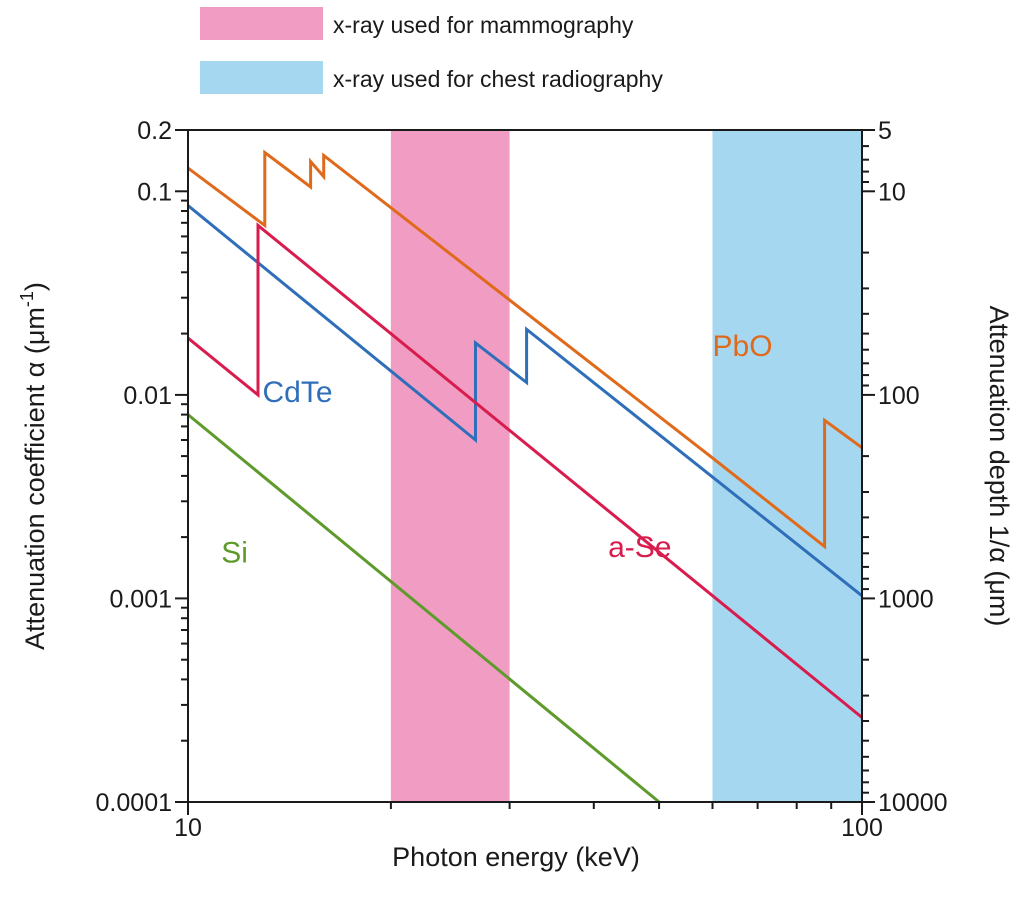  Describe the element at coordinates (35, 478) in the screenshot. I see `y-axis-title-main: Attenuation coefficient α (μm` at that location.